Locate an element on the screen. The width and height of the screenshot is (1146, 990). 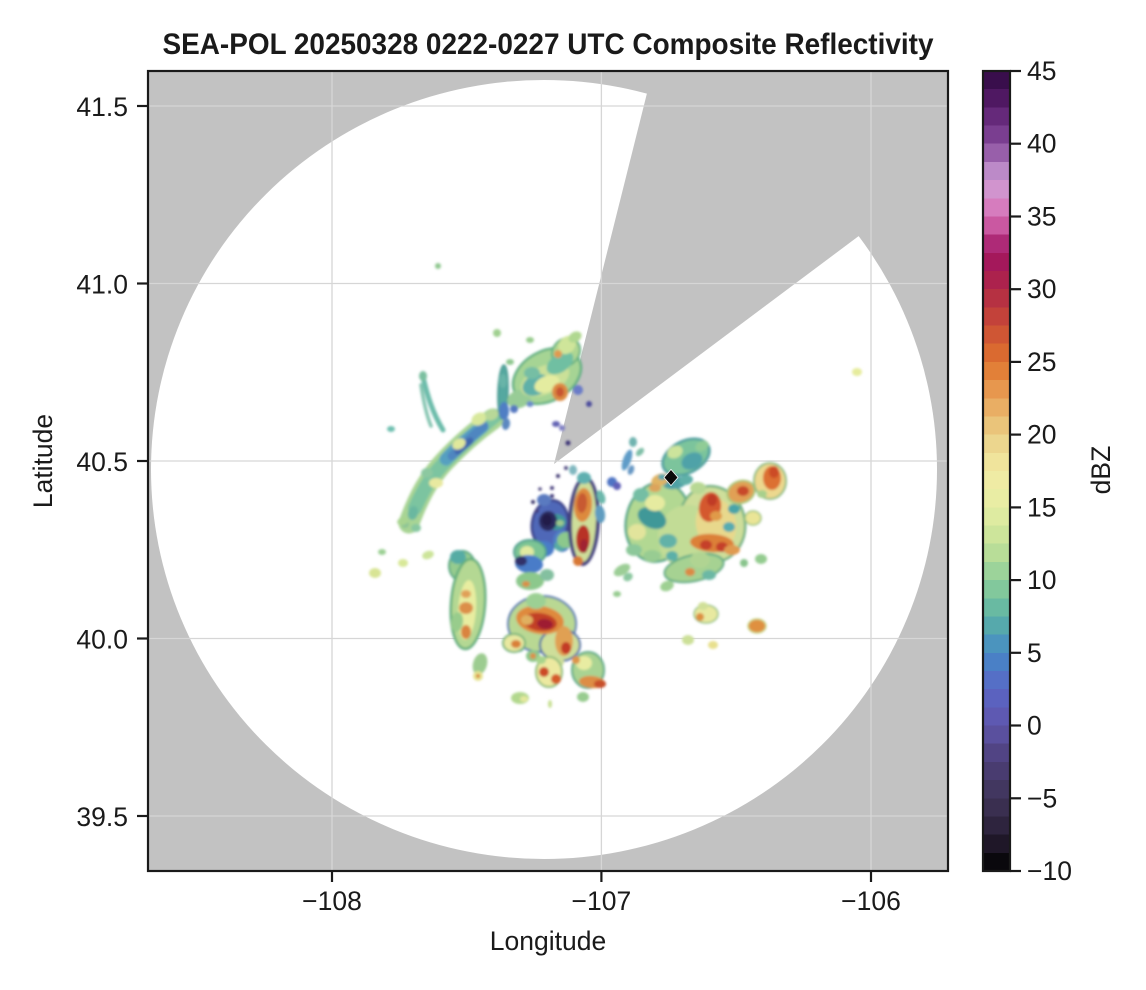
svg-text: −5 is located at coordinates (1042, 798).